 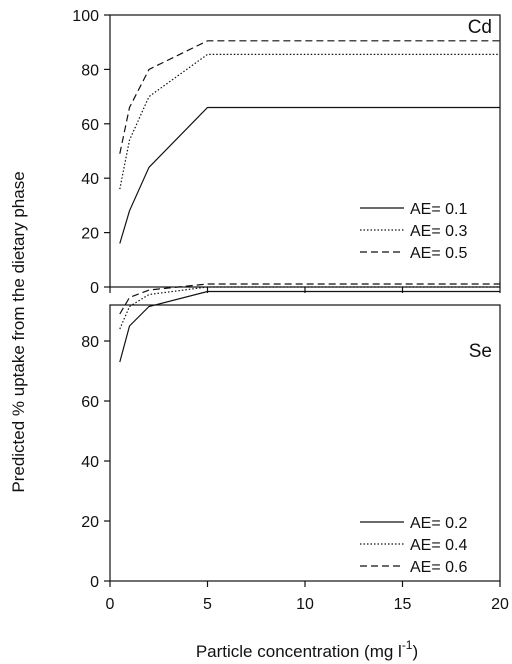 What do you see at coordinates (438, 231) in the screenshot?
I see `legend-label: AE= 0.3` at bounding box center [438, 231].